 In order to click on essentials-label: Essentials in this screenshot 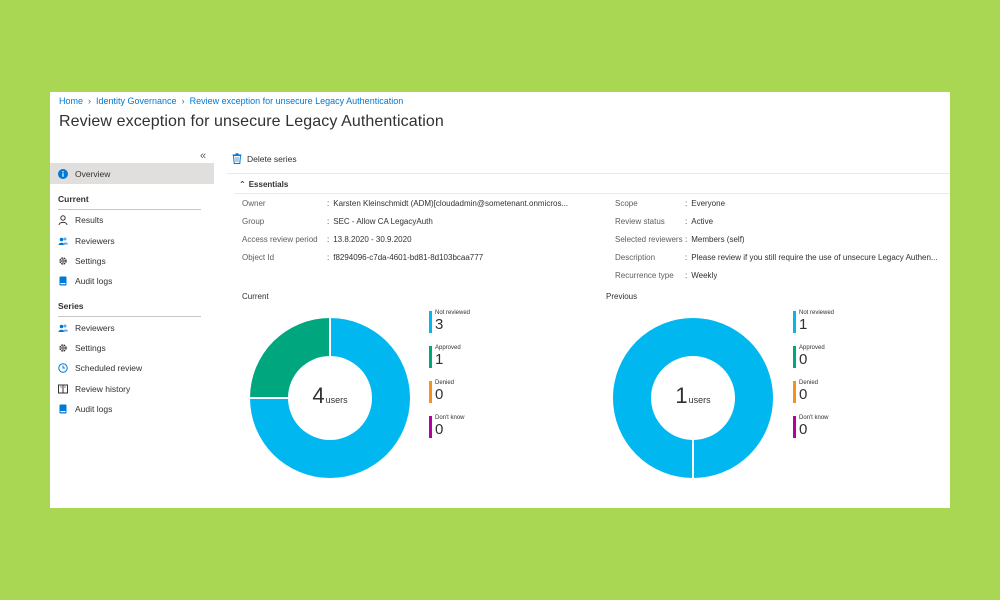, I will do `click(268, 184)`.